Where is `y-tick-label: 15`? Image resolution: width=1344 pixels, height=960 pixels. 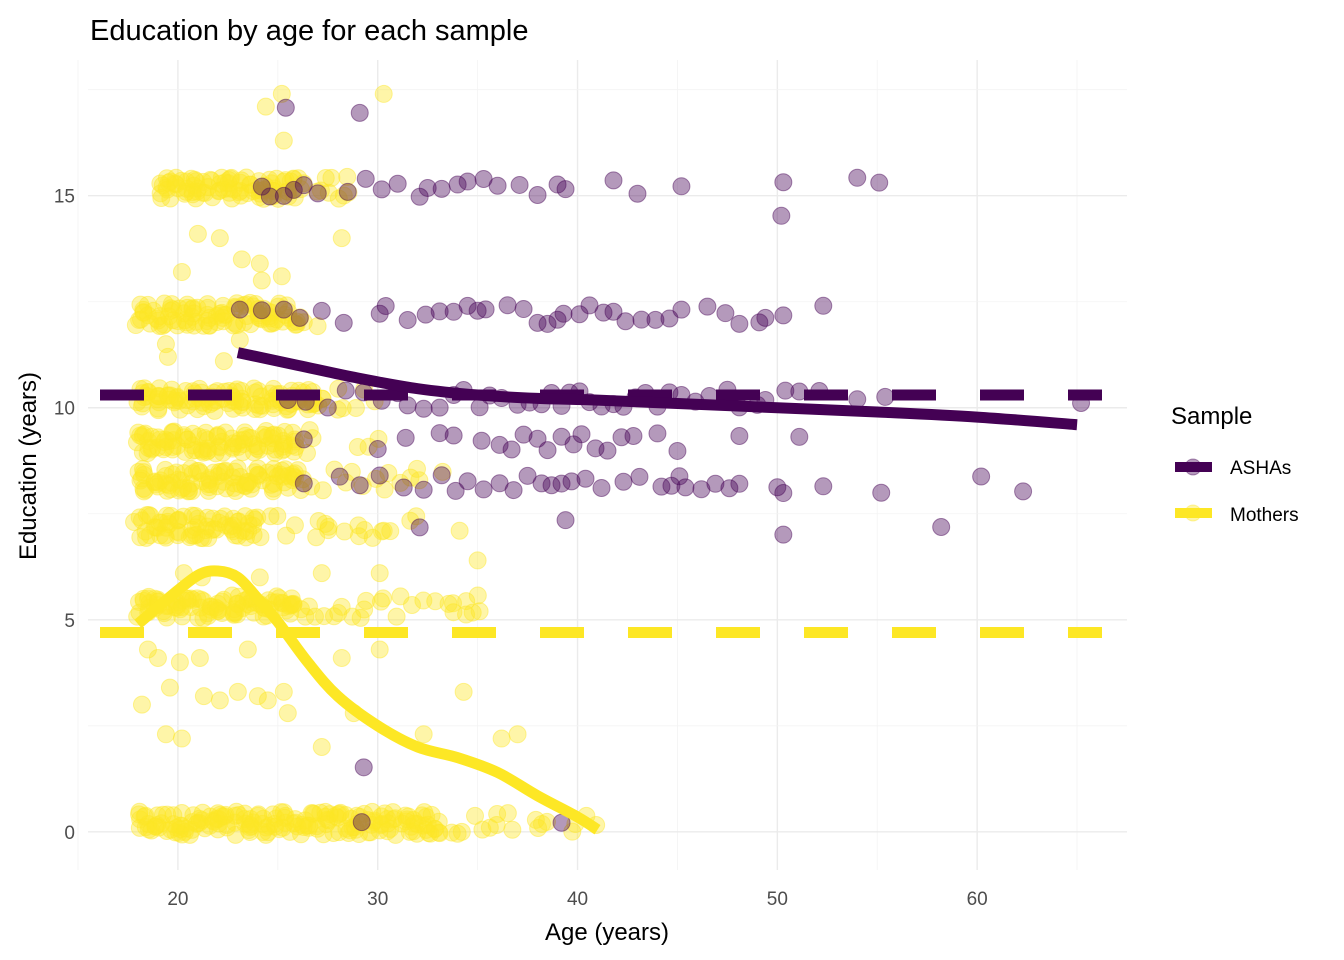
y-tick-label: 15 is located at coordinates (64, 197).